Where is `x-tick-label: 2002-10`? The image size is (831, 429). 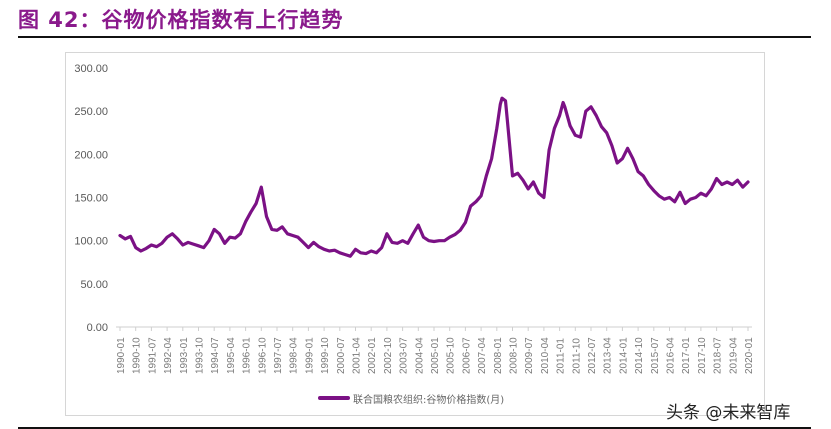
x-tick-label: 2002-10 is located at coordinates (388, 355).